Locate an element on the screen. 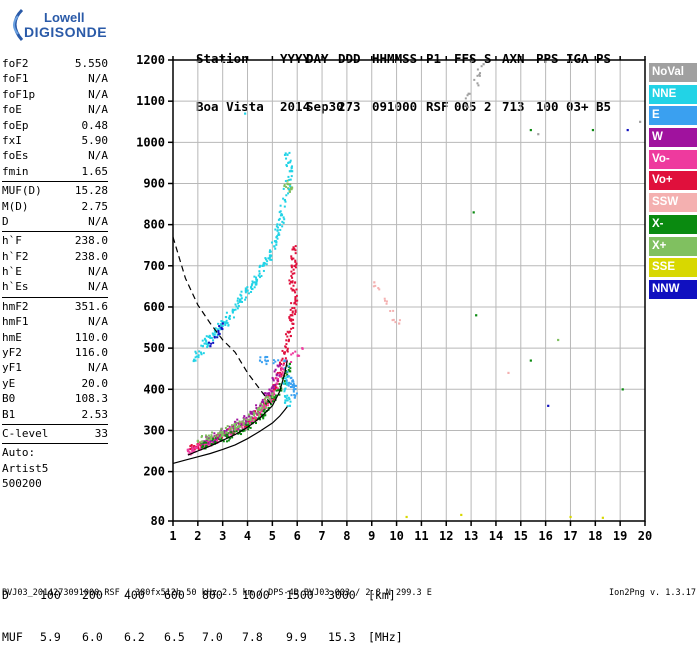 Image resolution: width=700 pixels, height=658 pixels. param-name: h`Es is located at coordinates (15, 287).